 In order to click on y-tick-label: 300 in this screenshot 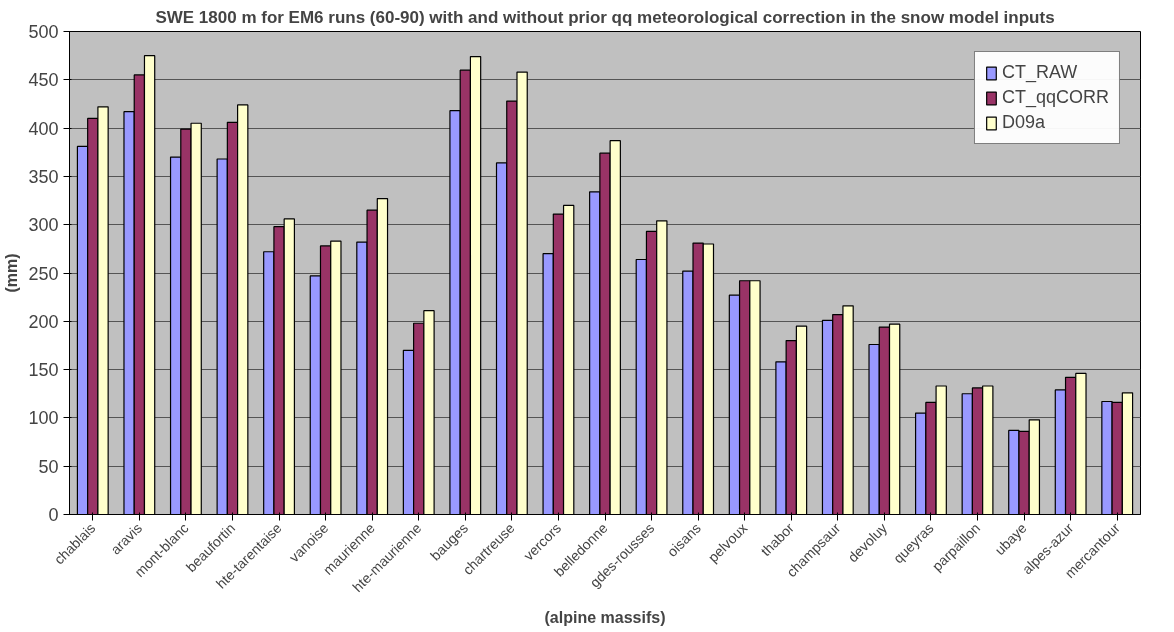, I will do `click(43, 225)`.